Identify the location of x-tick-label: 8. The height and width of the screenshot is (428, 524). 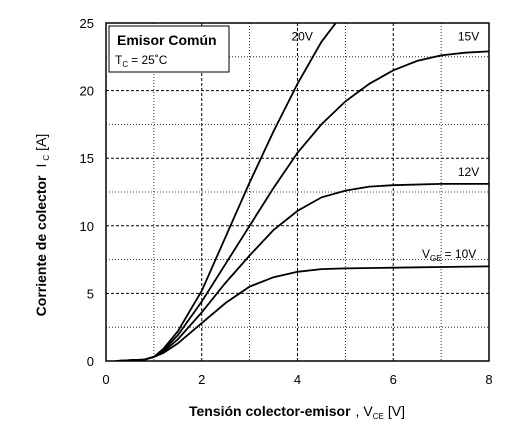
(488, 379).